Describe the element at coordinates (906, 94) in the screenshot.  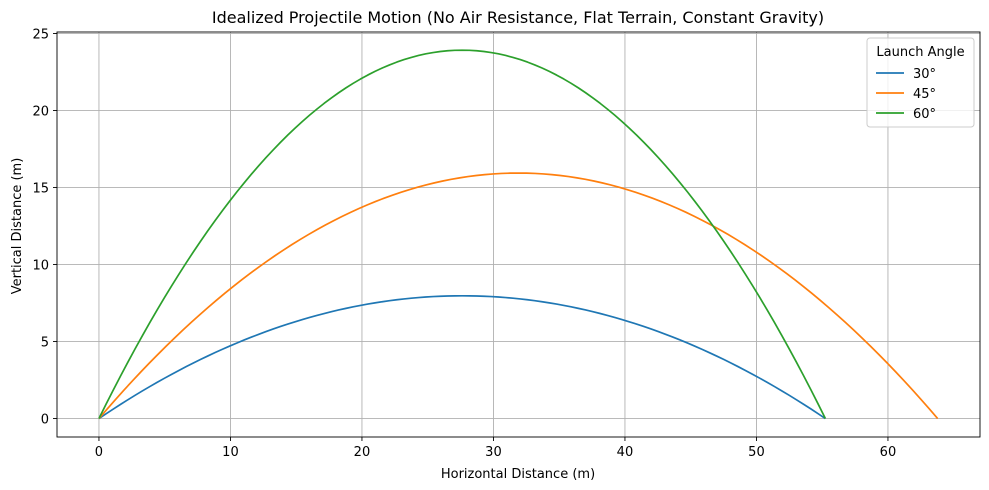
I see `legend-items: 30° 45° 60°` at that location.